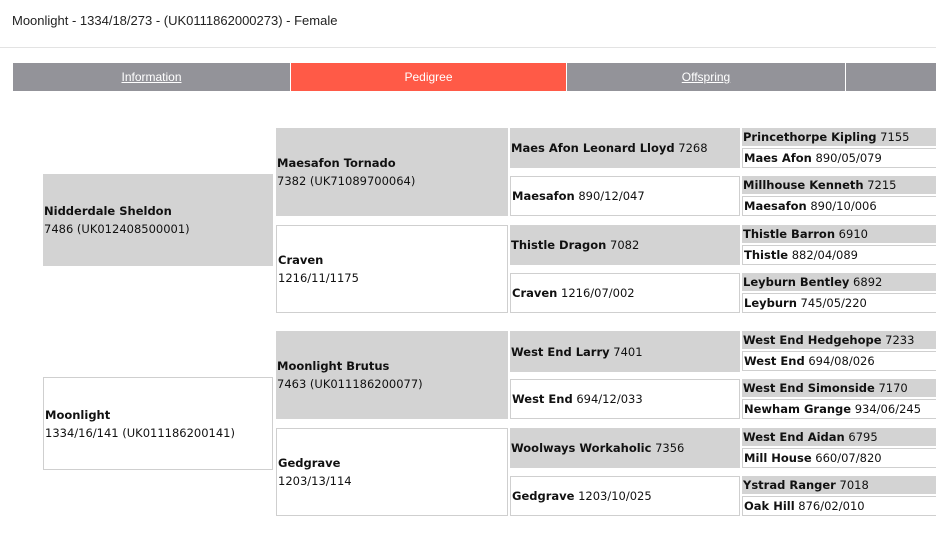  I want to click on gen4-dam-cell: Newham Grange 934/06/245, so click(839, 409).